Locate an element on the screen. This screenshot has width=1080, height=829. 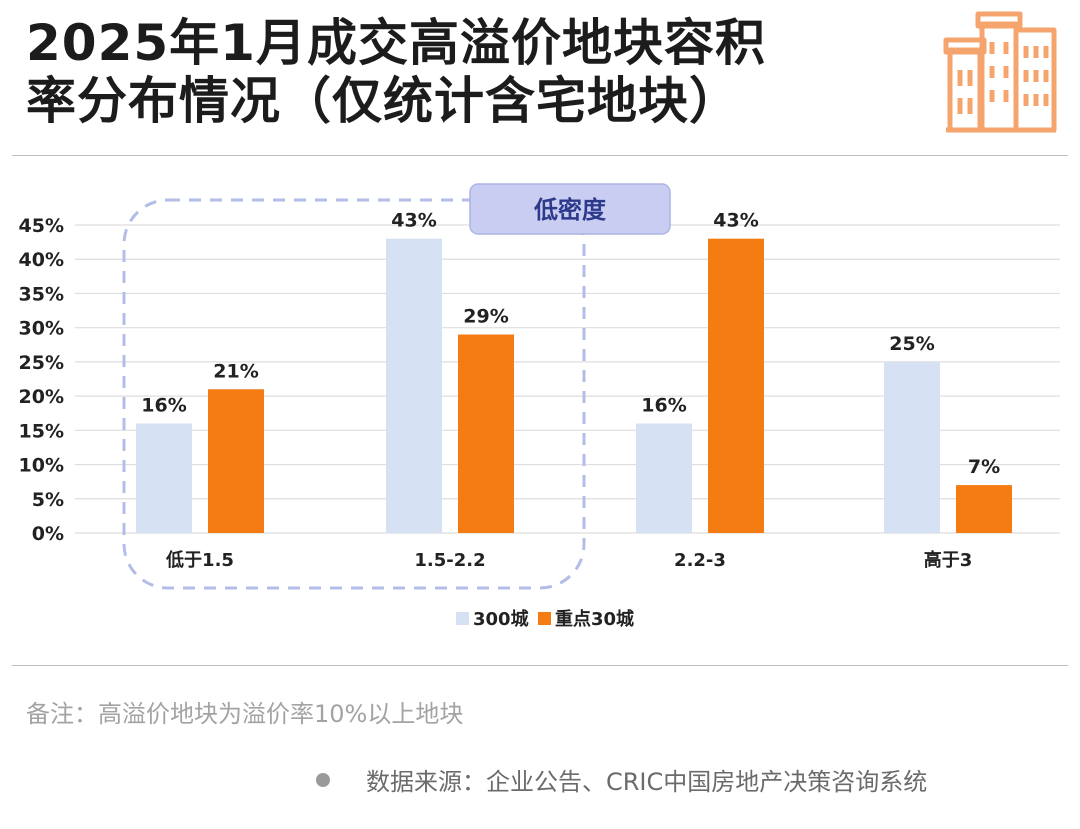
data-label: 7% is located at coordinates (984, 467).